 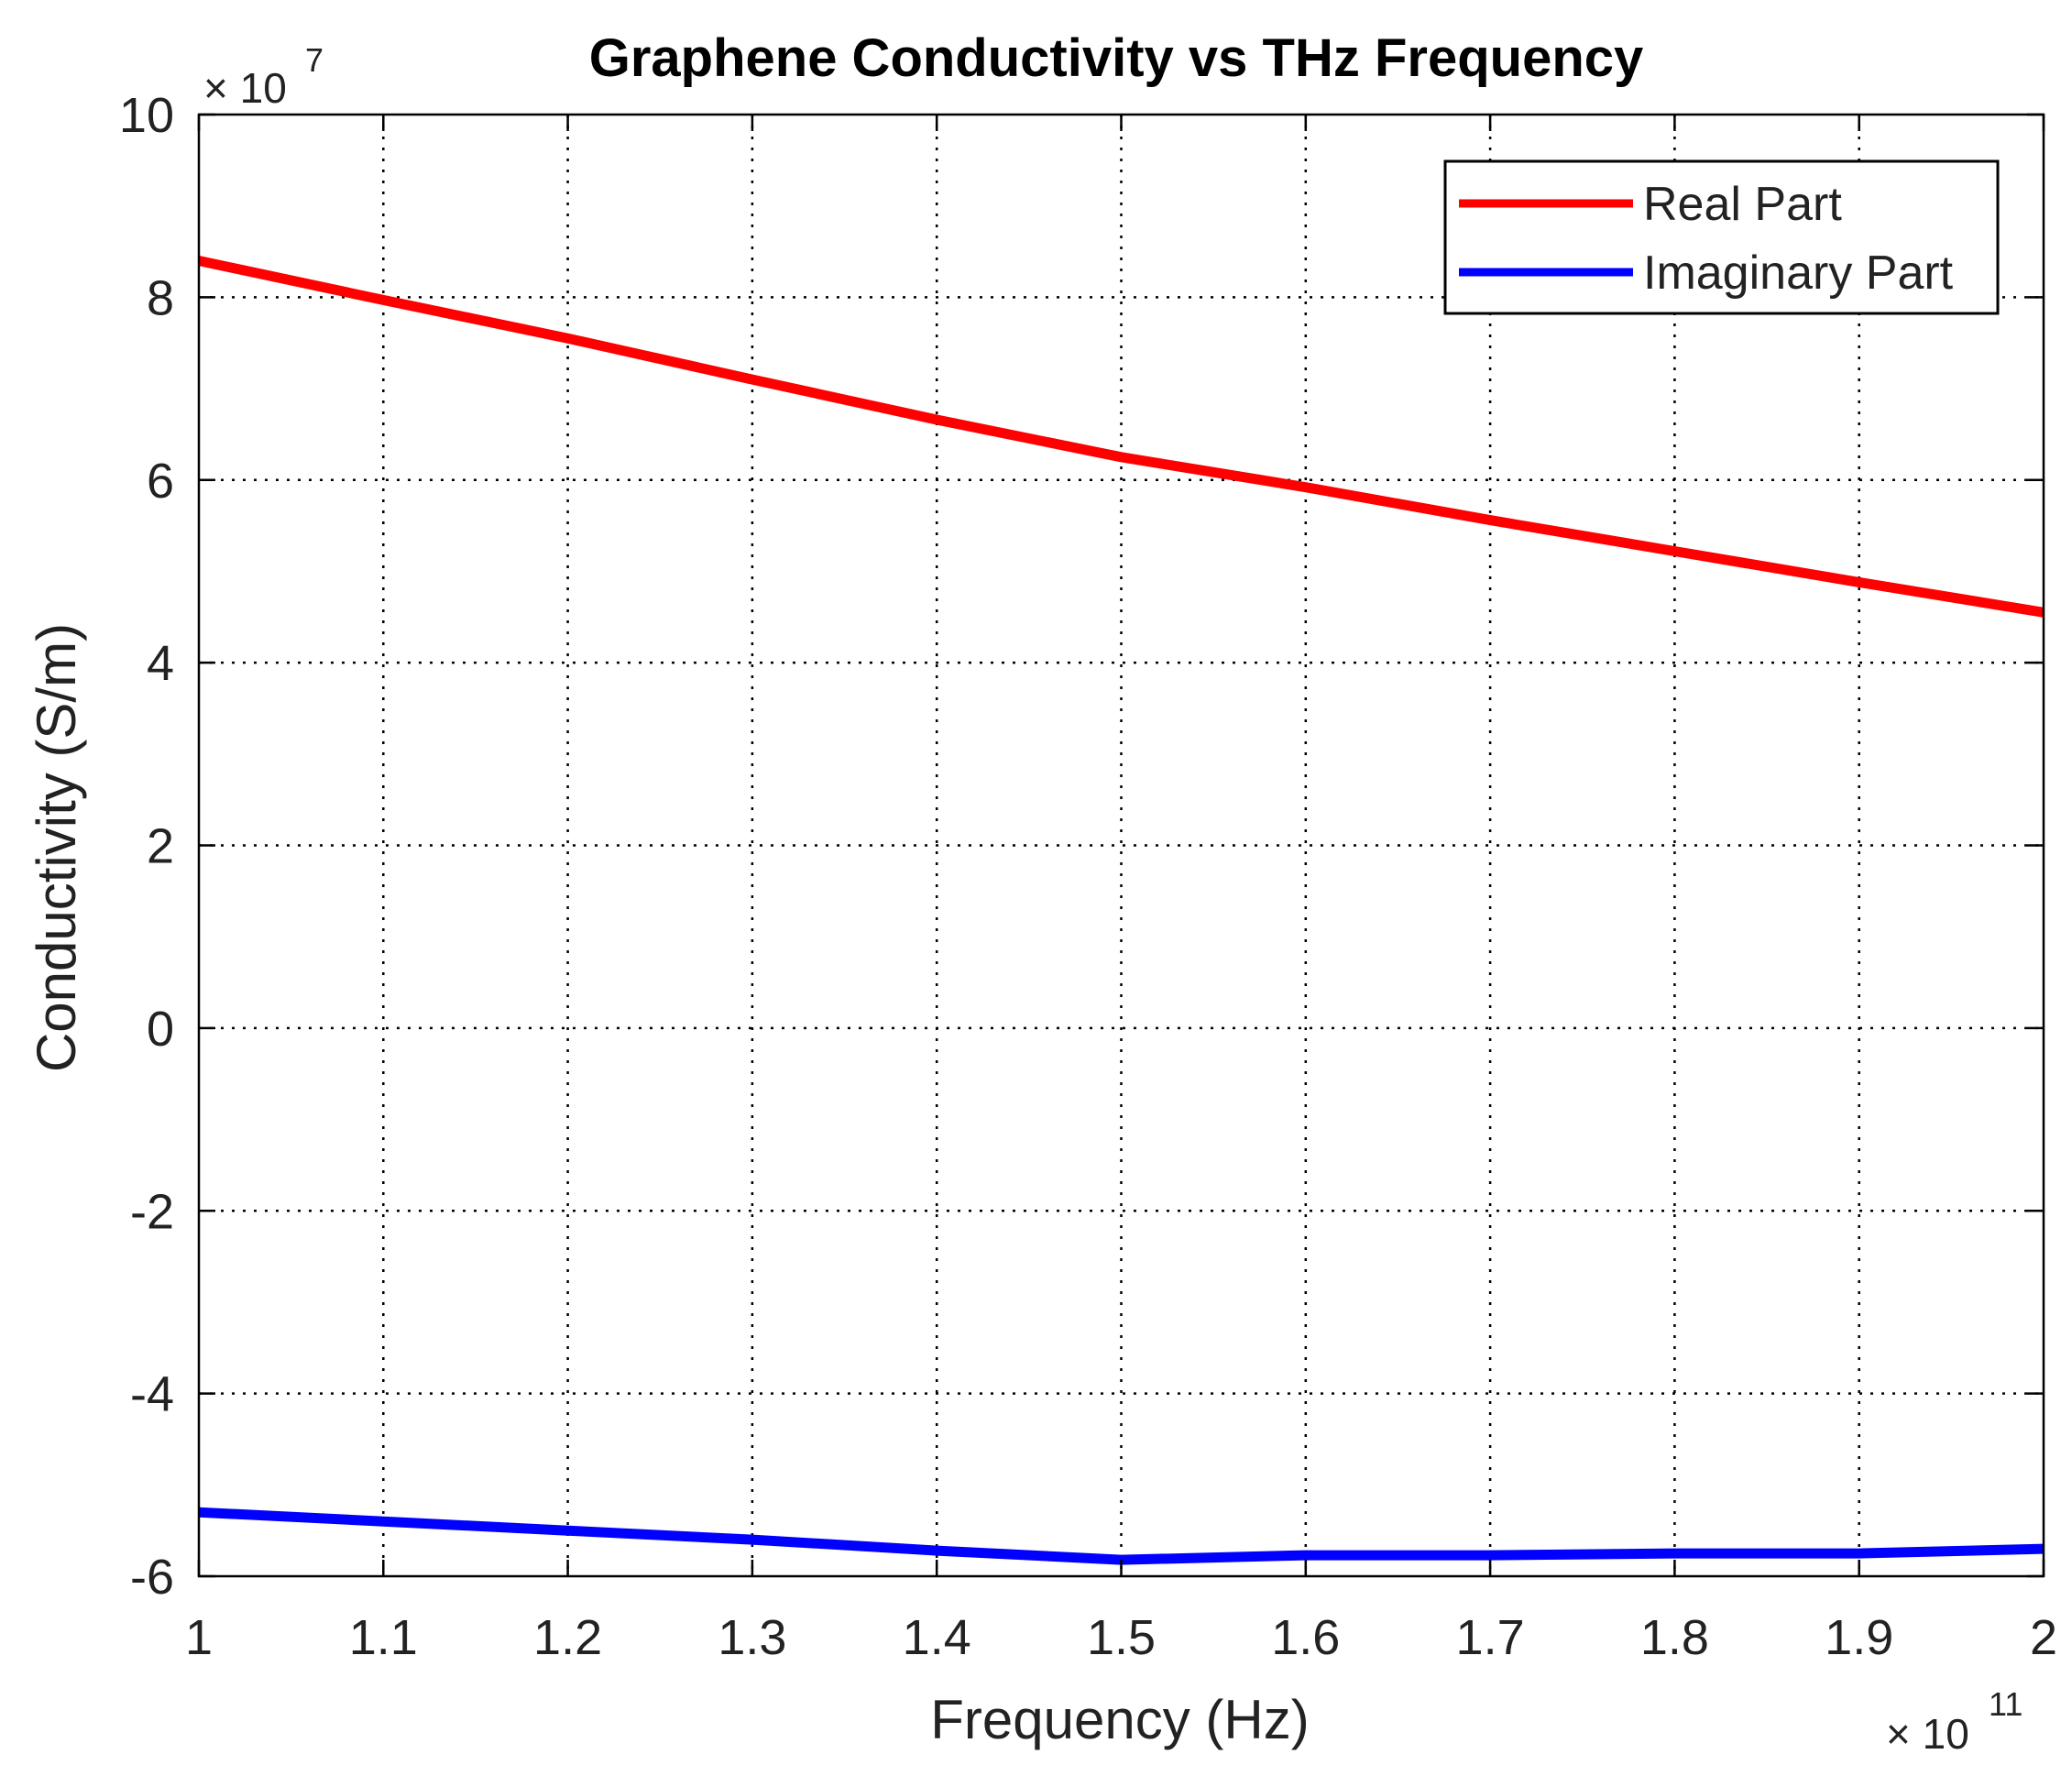 I want to click on legend-label-real-part: Real Part, so click(x=1743, y=205).